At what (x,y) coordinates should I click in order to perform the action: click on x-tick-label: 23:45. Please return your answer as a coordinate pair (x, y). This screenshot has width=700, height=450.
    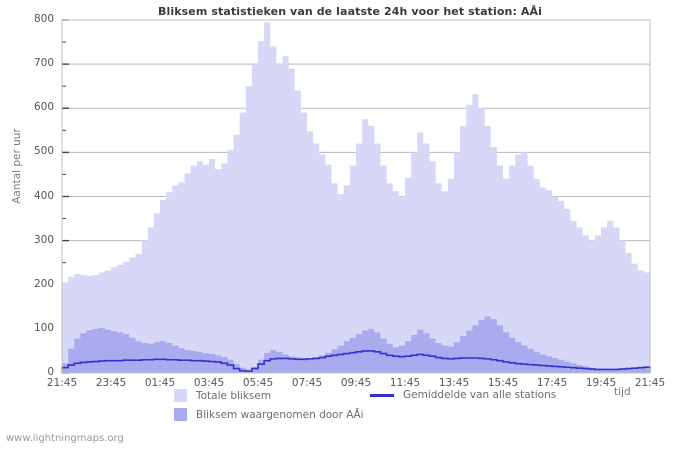
    Looking at the image, I should click on (111, 383).